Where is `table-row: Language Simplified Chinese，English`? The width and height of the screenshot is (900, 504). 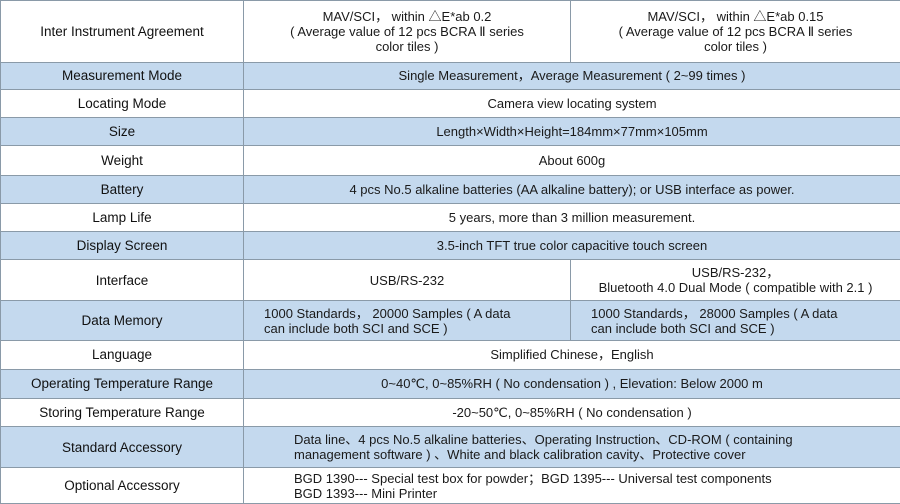
table-row: Language Simplified Chinese，English is located at coordinates (450, 355).